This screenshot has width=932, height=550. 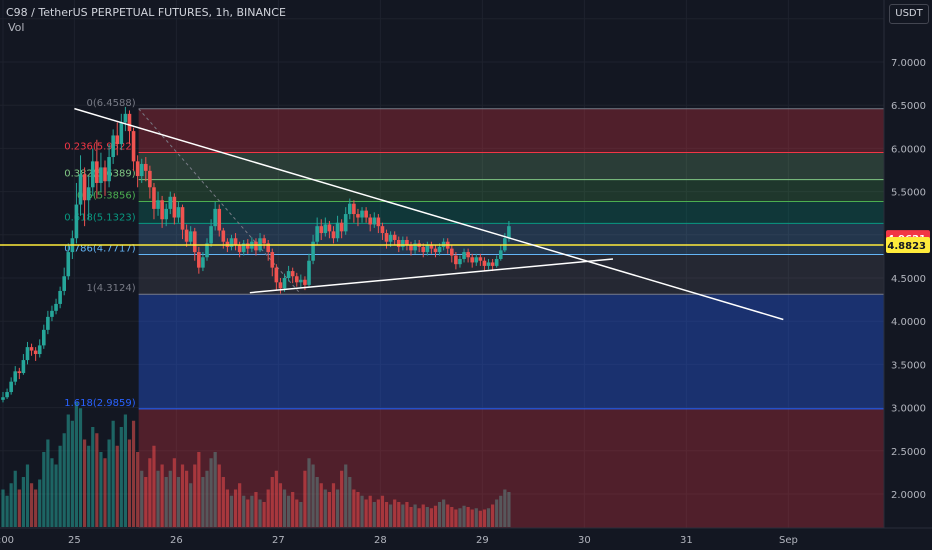 What do you see at coordinates (908, 279) in the screenshot?
I see `price-tick-label: 4.5000` at bounding box center [908, 279].